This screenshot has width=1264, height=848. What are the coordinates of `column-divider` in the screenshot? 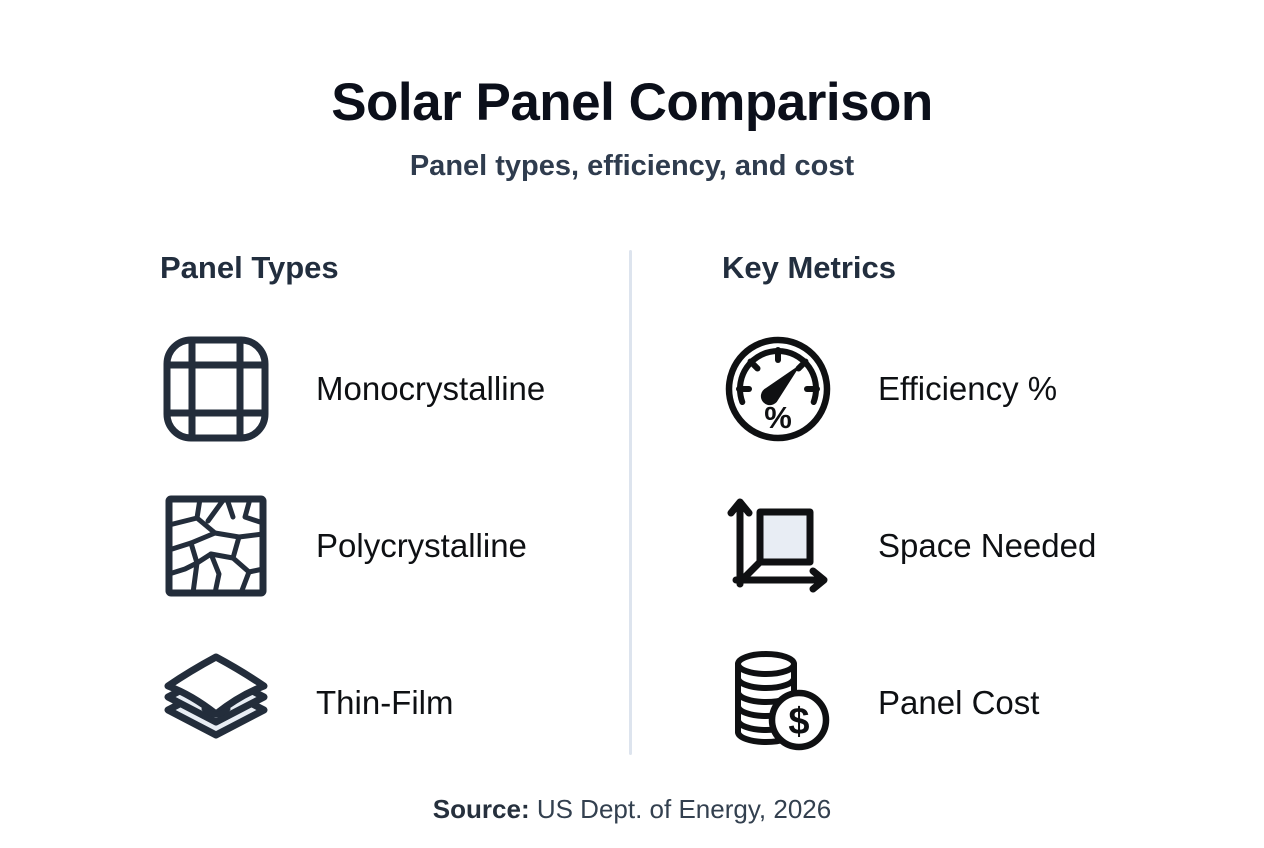 It's located at (630, 502).